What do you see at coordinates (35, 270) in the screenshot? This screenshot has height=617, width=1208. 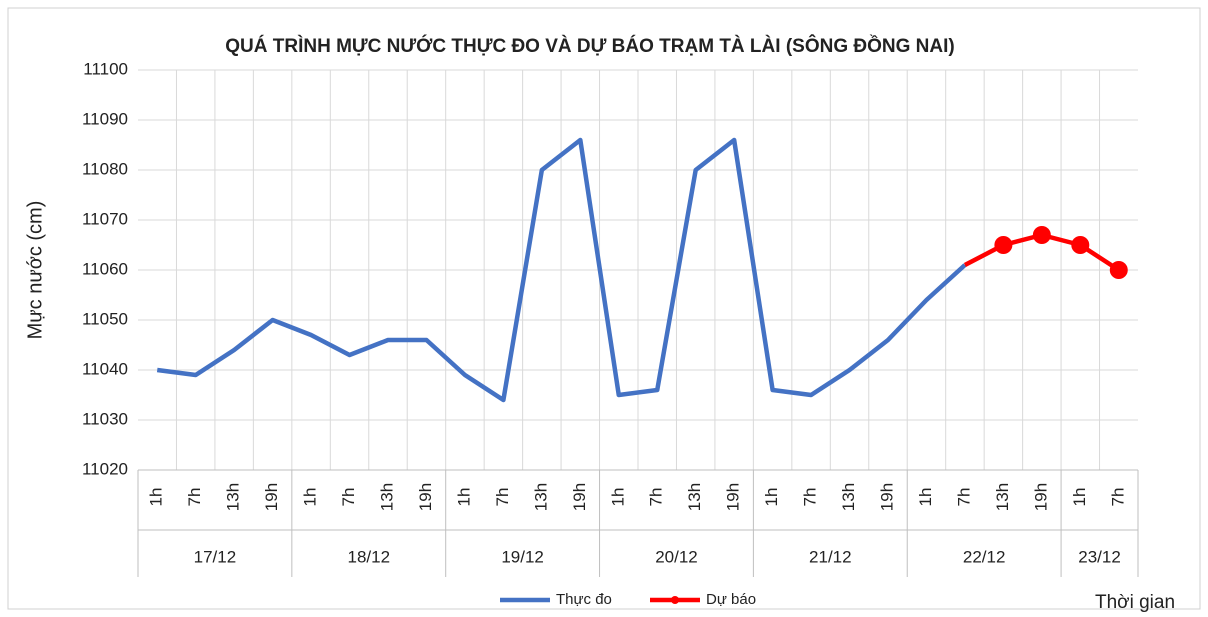 I see `y-axis-label: Mực nước (cm)` at bounding box center [35, 270].